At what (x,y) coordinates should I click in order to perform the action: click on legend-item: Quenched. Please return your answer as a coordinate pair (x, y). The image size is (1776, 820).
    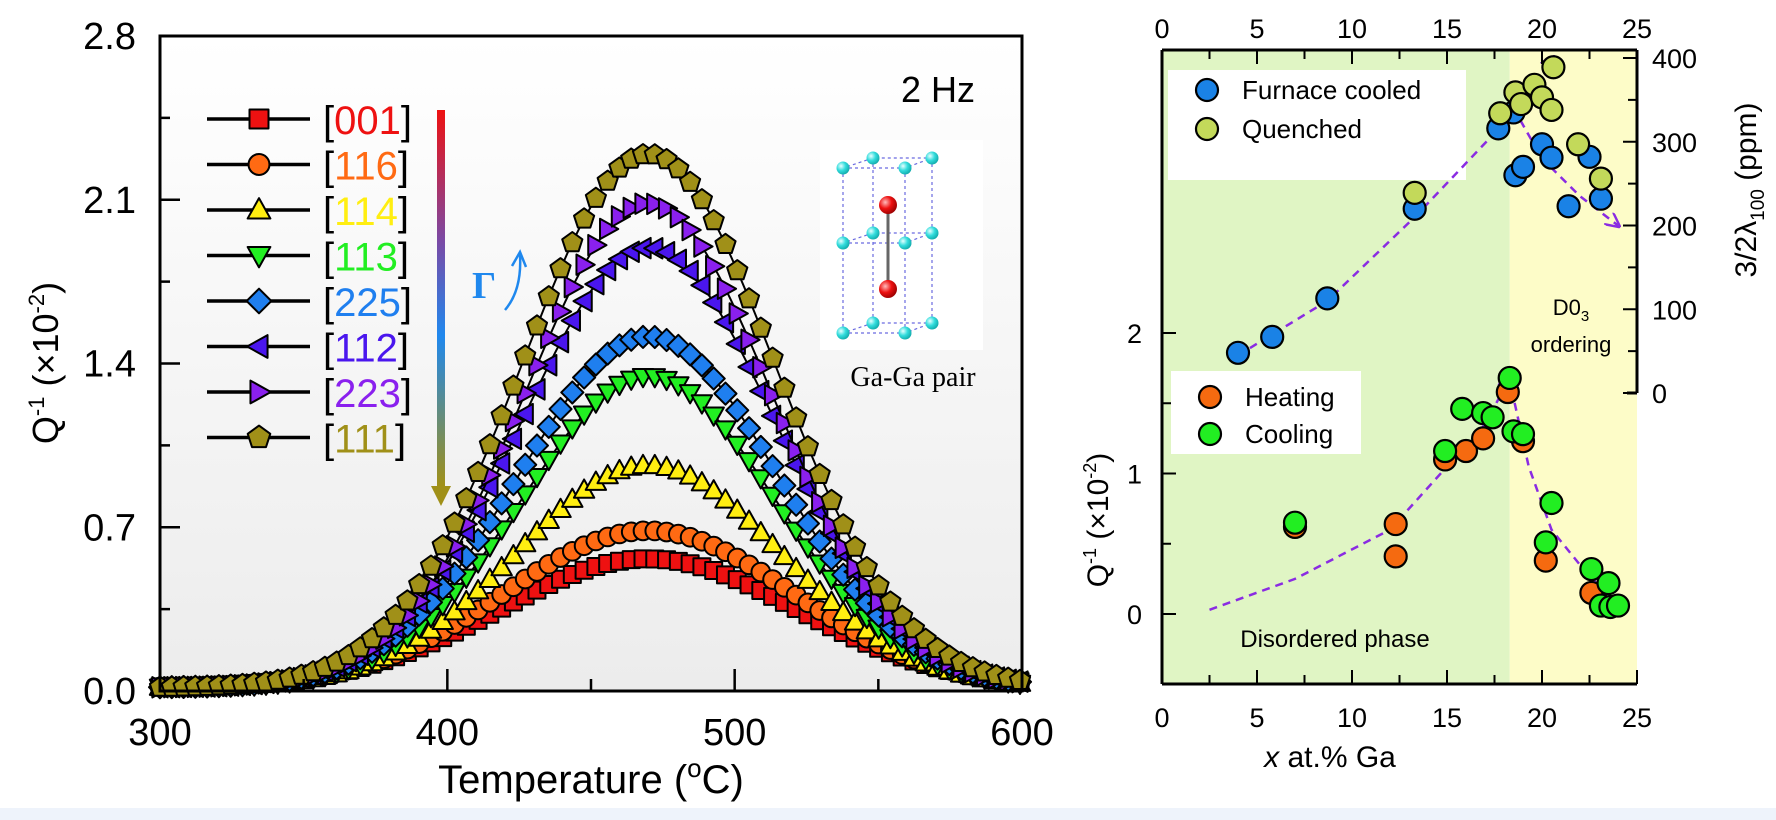
    Looking at the image, I should click on (1278, 129).